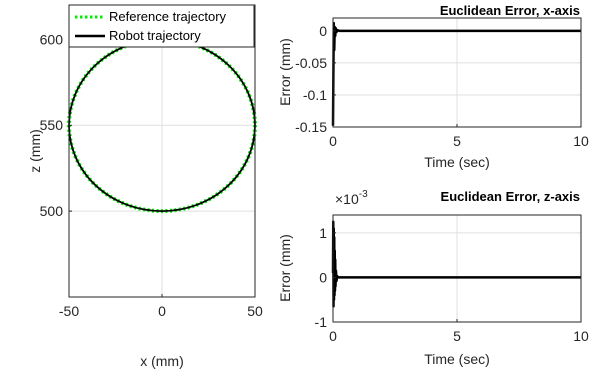 The width and height of the screenshot is (602, 374). Describe the element at coordinates (255, 311) in the screenshot. I see `x-tick-label: 50` at that location.